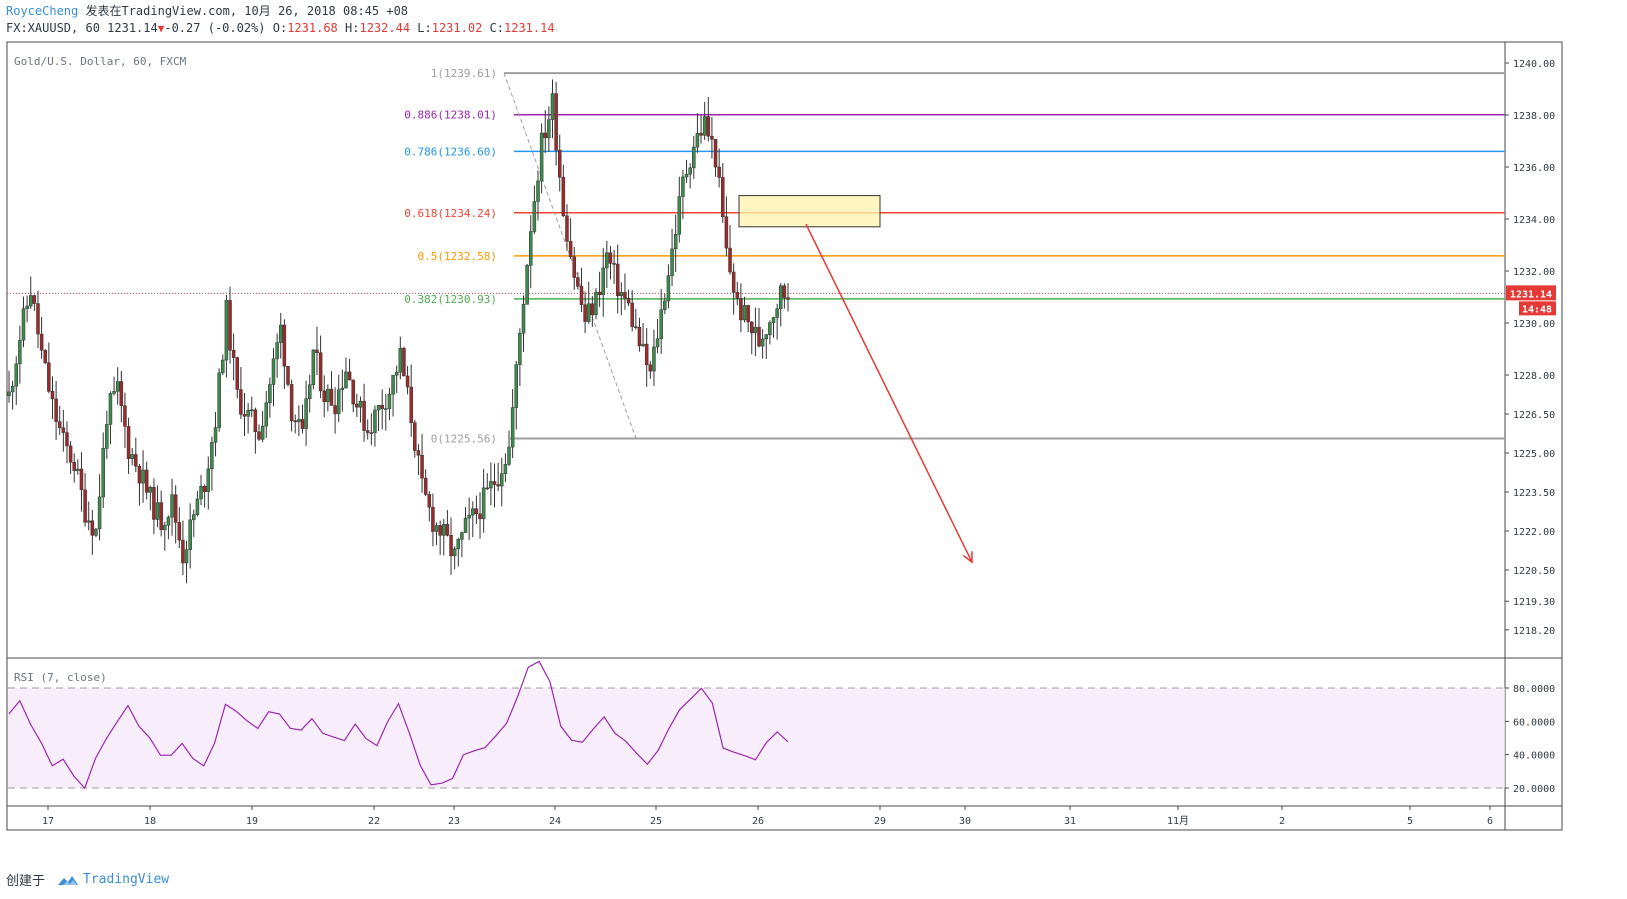 The width and height of the screenshot is (1627, 899). I want to click on time-tick-label: 6, so click(1490, 821).